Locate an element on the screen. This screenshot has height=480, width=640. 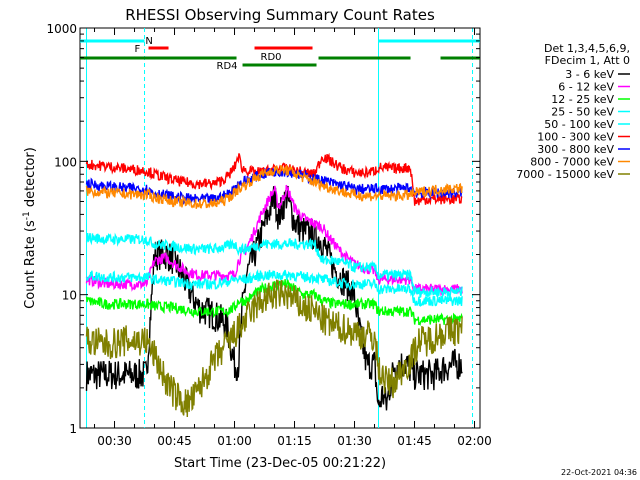
legend-label-6: 300 - 800 keV is located at coordinates (575, 149).